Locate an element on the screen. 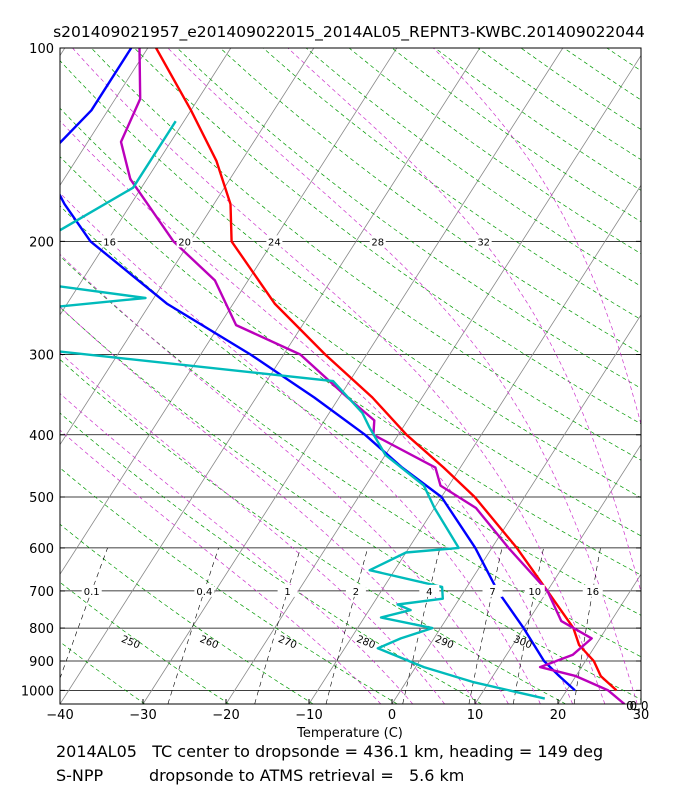  mixing-ratio-label: 0.4 is located at coordinates (204, 592).